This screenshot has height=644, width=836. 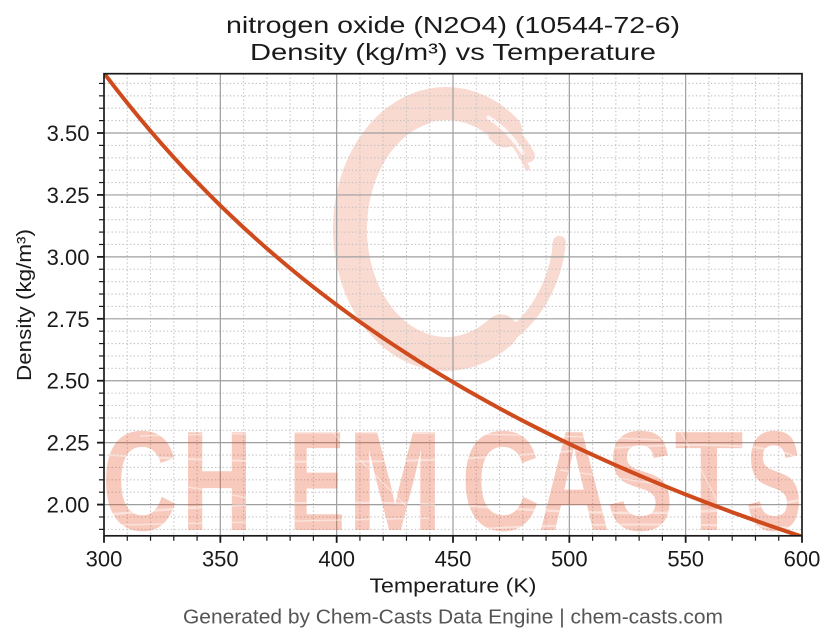 What do you see at coordinates (336, 559) in the screenshot?
I see `svg-text: 400` at bounding box center [336, 559].